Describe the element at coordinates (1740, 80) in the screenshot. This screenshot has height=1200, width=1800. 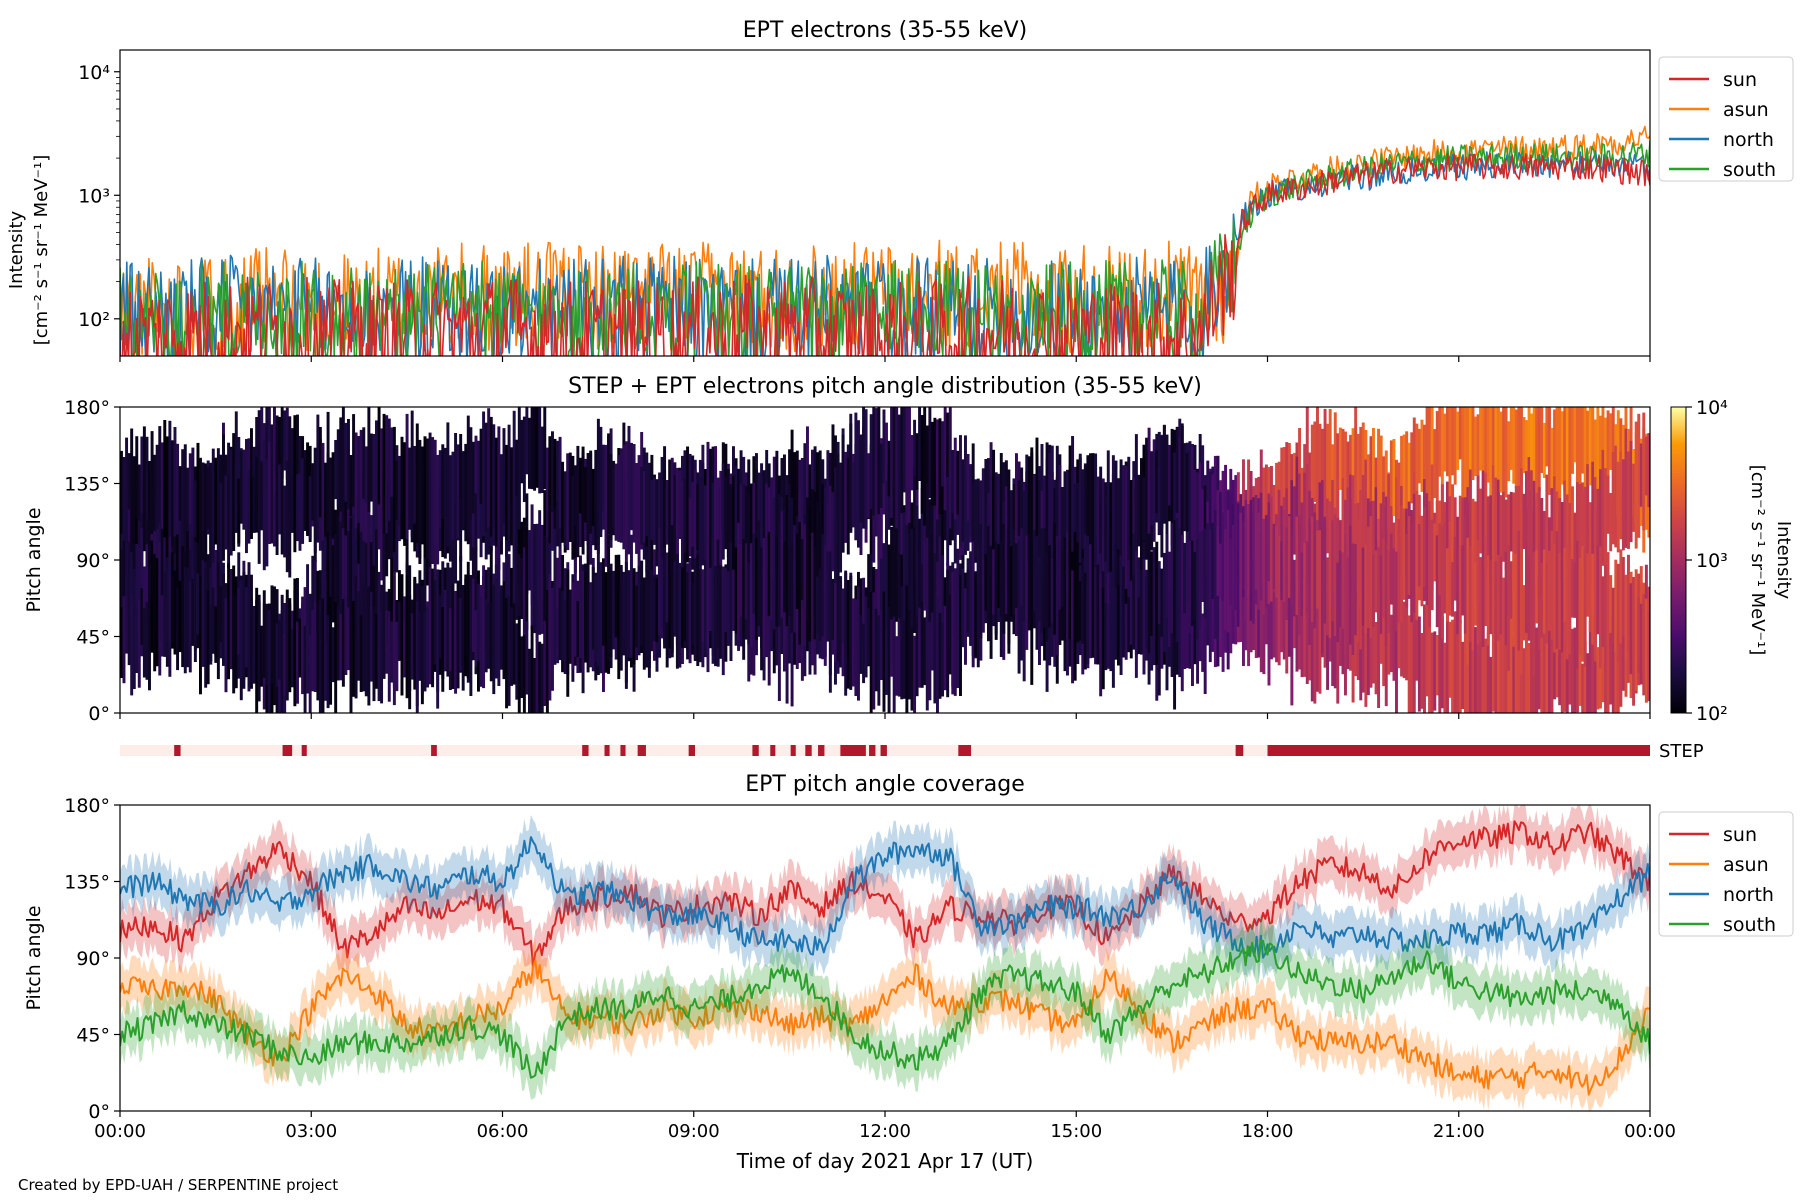
I see `legend-label-sun: sun` at that location.